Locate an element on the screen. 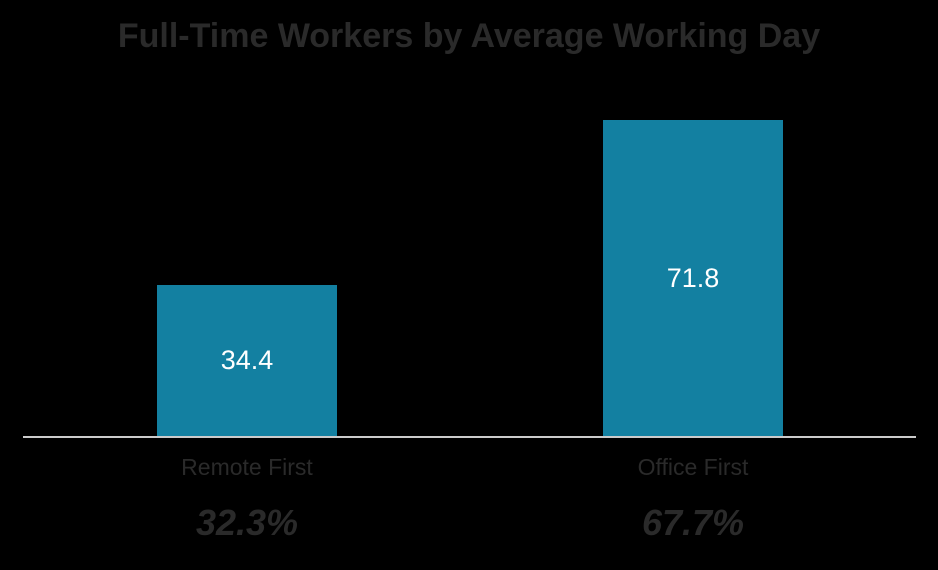 The height and width of the screenshot is (570, 938). bar-office-first: 71.8 is located at coordinates (693, 278).